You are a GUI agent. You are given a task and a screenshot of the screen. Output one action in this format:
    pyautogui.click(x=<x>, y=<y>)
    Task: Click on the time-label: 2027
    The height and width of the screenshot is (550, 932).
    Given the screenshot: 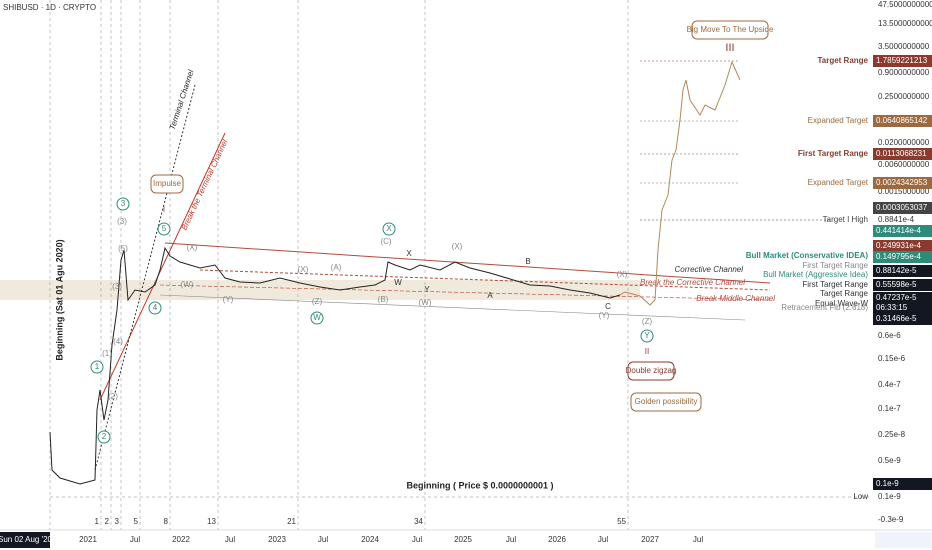 What is the action you would take?
    pyautogui.click(x=650, y=539)
    